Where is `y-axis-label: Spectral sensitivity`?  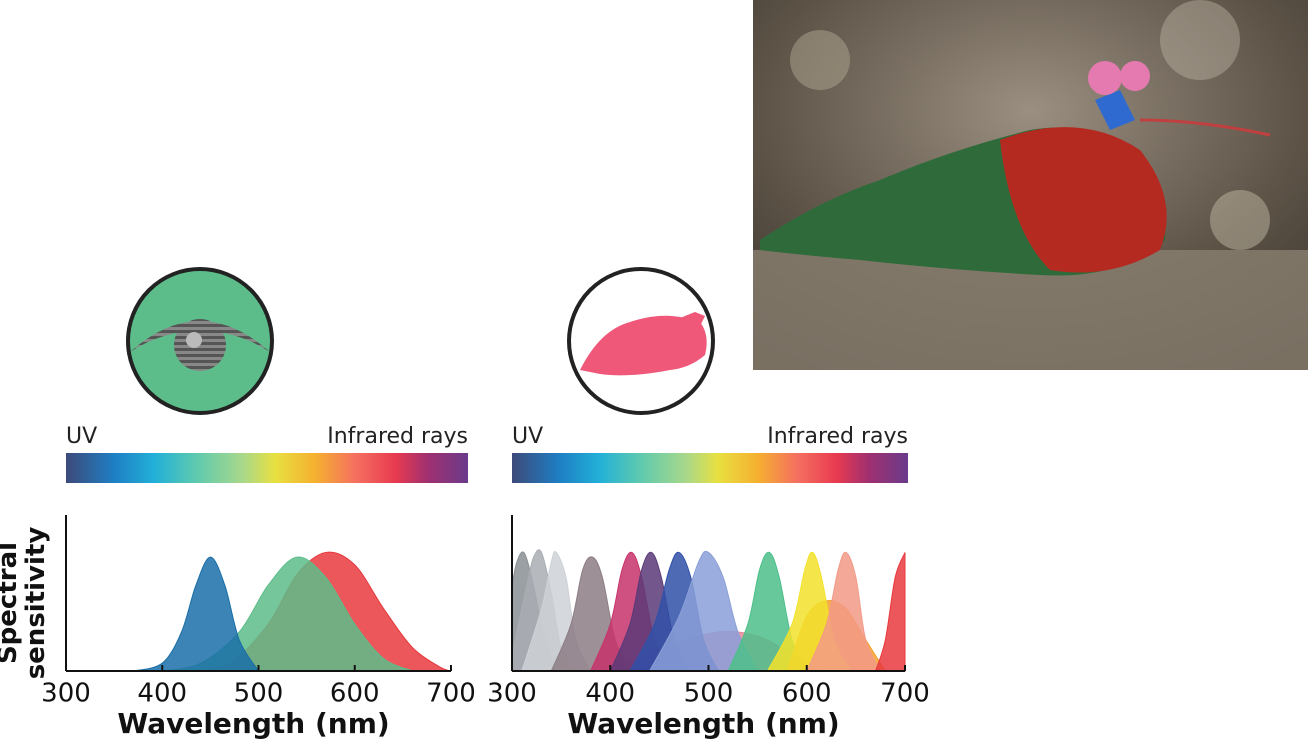
y-axis-label: Spectral sensitivity is located at coordinates (25, 603).